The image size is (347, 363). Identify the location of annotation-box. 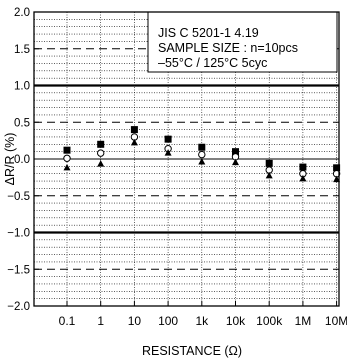
(242, 42).